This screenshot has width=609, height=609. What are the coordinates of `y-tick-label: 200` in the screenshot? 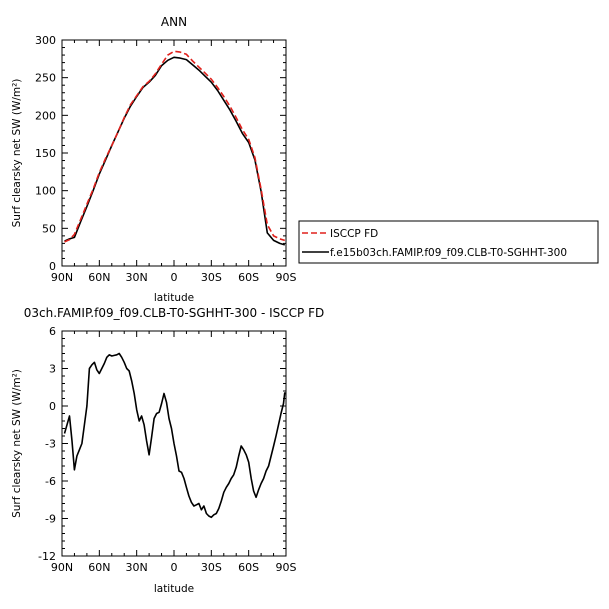 It's located at (45, 115).